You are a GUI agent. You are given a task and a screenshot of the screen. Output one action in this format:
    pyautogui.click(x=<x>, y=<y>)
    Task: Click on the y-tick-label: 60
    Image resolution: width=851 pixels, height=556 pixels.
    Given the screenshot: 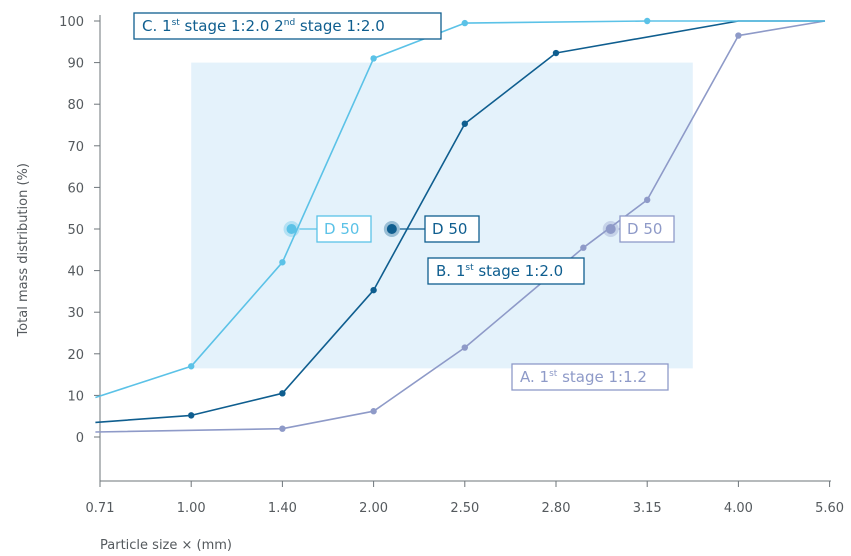 What is the action you would take?
    pyautogui.click(x=75, y=188)
    